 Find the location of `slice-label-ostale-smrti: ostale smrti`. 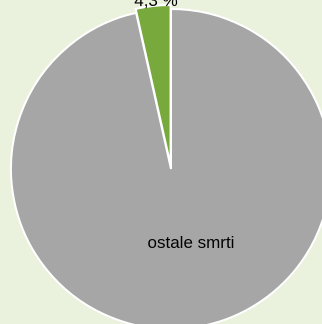

slice-label-ostale-smrti: ostale smrti is located at coordinates (191, 242).